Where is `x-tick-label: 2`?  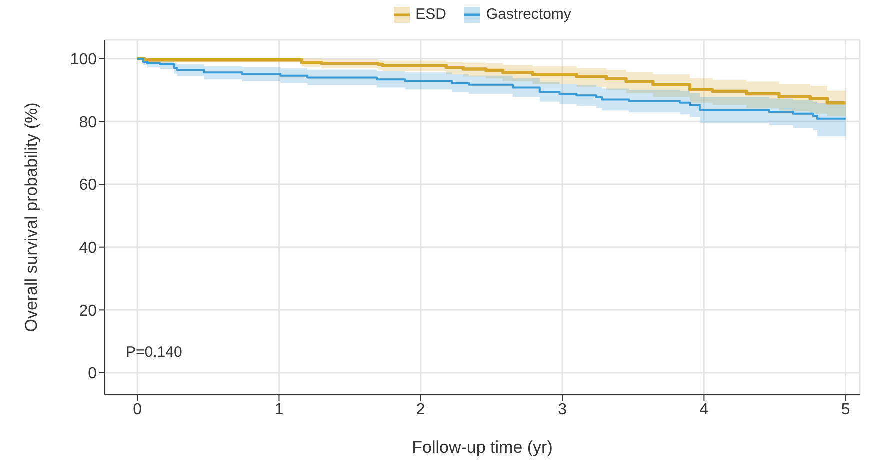 x-tick-label: 2 is located at coordinates (421, 409).